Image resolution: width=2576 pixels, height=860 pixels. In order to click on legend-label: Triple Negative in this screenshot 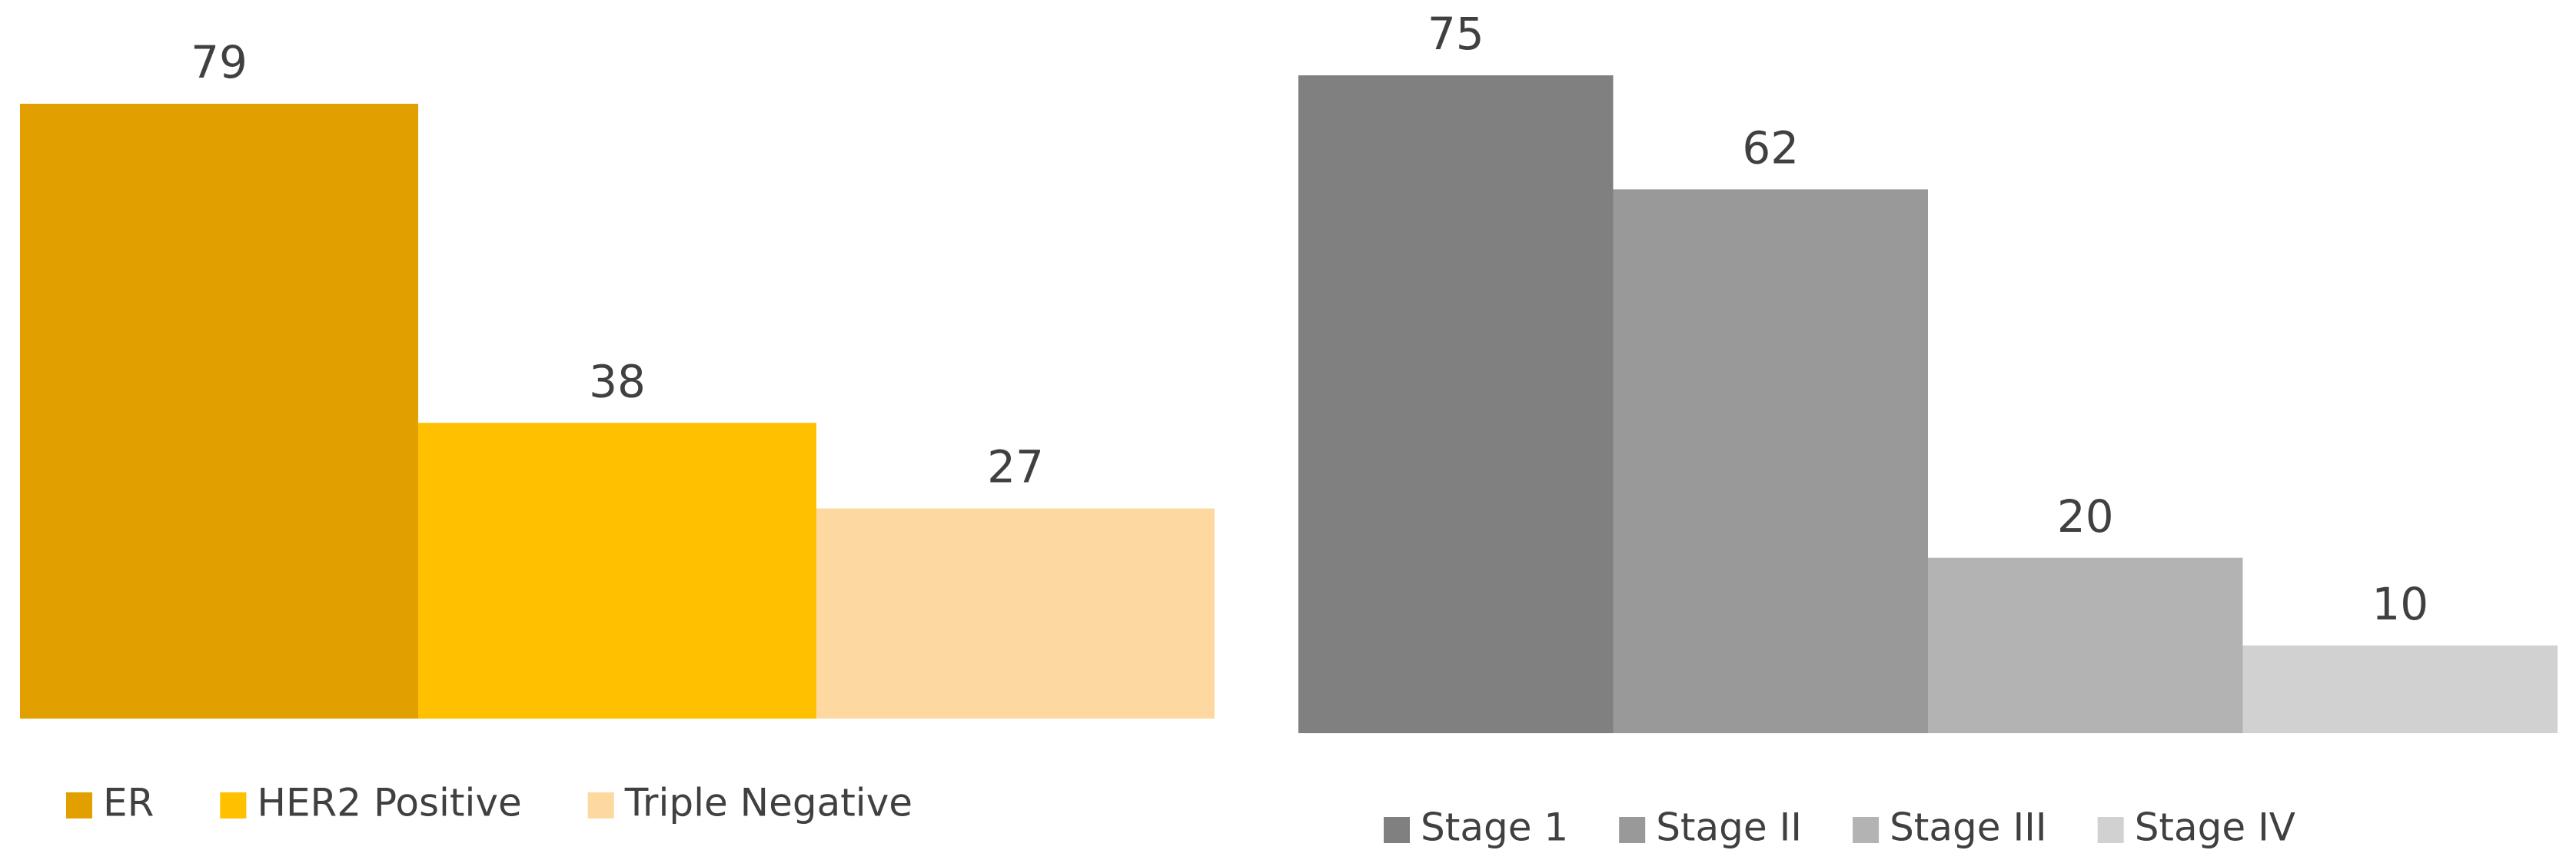, I will do `click(768, 803)`.